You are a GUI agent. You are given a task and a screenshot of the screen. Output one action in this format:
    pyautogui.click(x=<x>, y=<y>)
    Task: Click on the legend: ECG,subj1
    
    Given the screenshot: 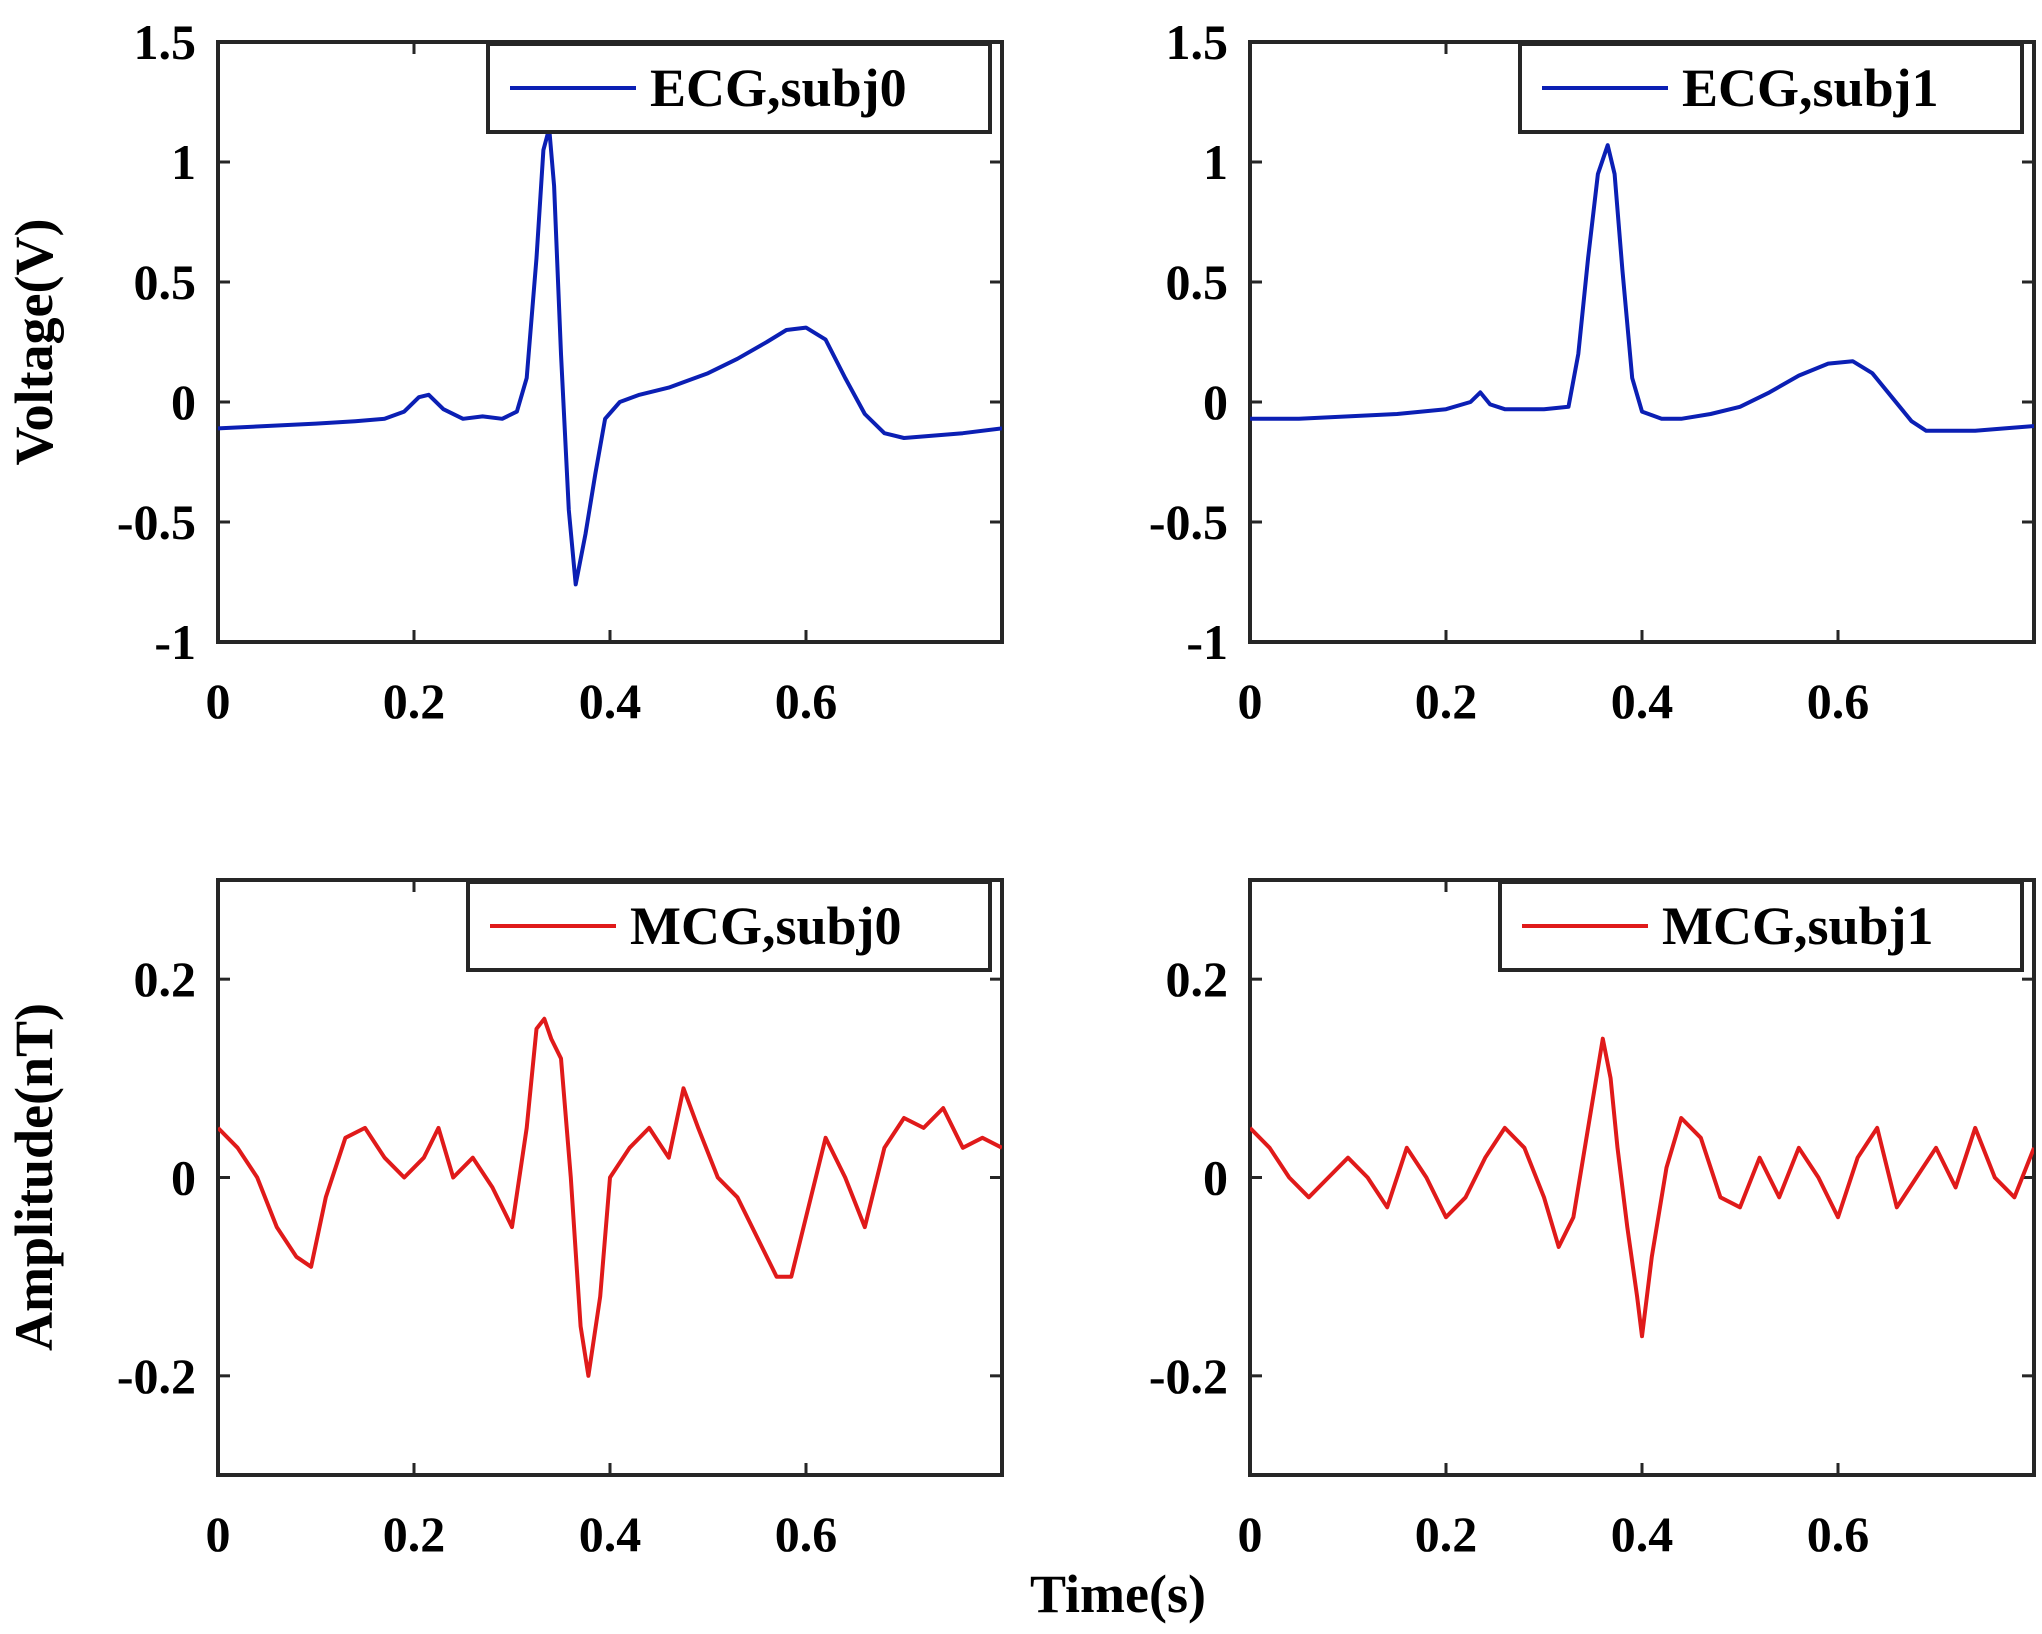 What is the action you would take?
    pyautogui.click(x=1771, y=88)
    